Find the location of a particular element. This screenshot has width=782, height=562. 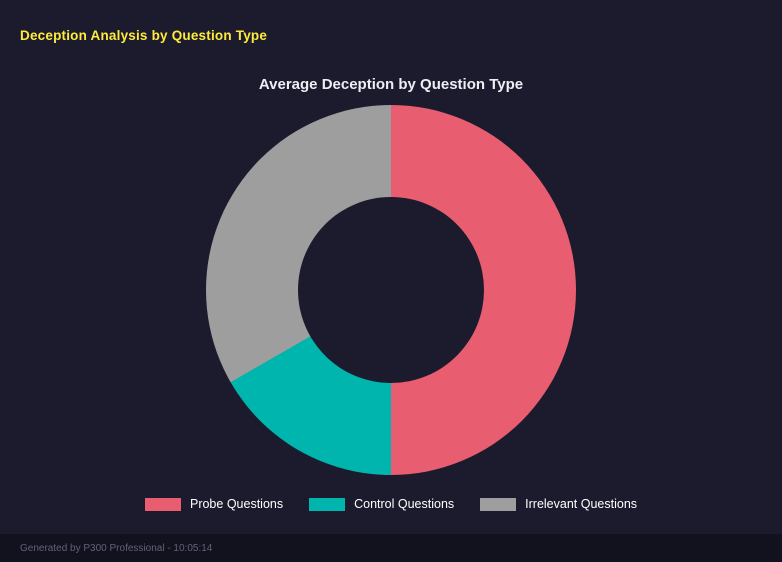

legend-item-2: Irrelevant Questions is located at coordinates (558, 504).